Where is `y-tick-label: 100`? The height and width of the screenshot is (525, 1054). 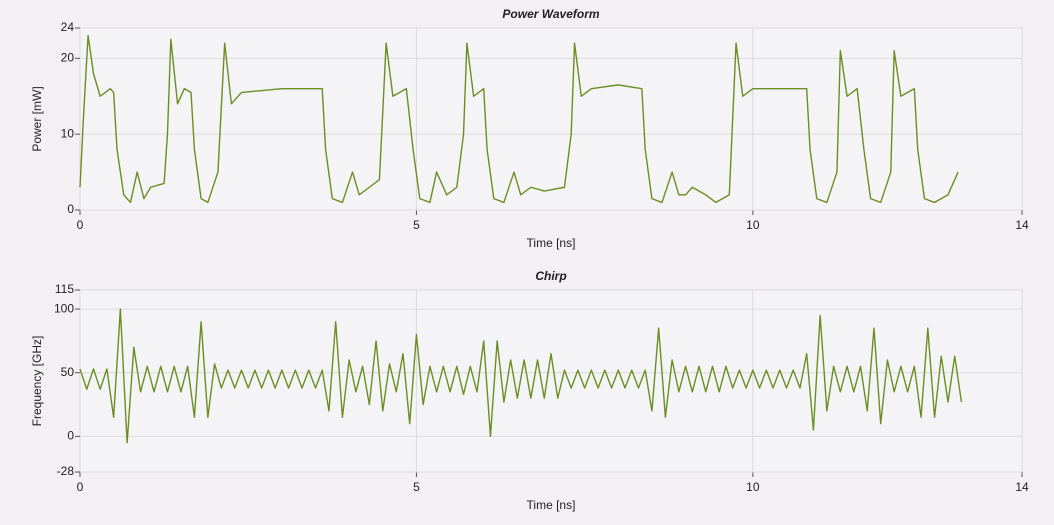 y-tick-label: 100 is located at coordinates (64, 308).